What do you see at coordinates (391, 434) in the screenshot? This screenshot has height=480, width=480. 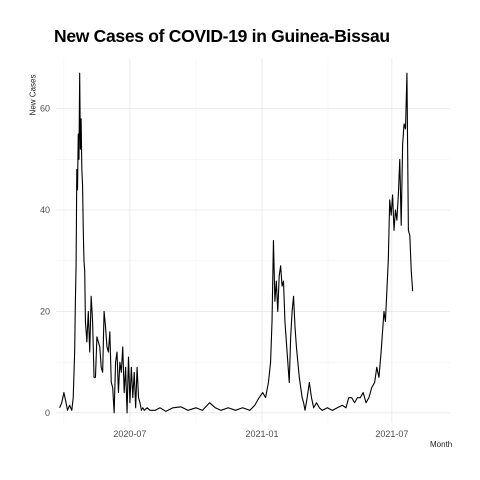 I see `x-tick-label: 2021-07` at bounding box center [391, 434].